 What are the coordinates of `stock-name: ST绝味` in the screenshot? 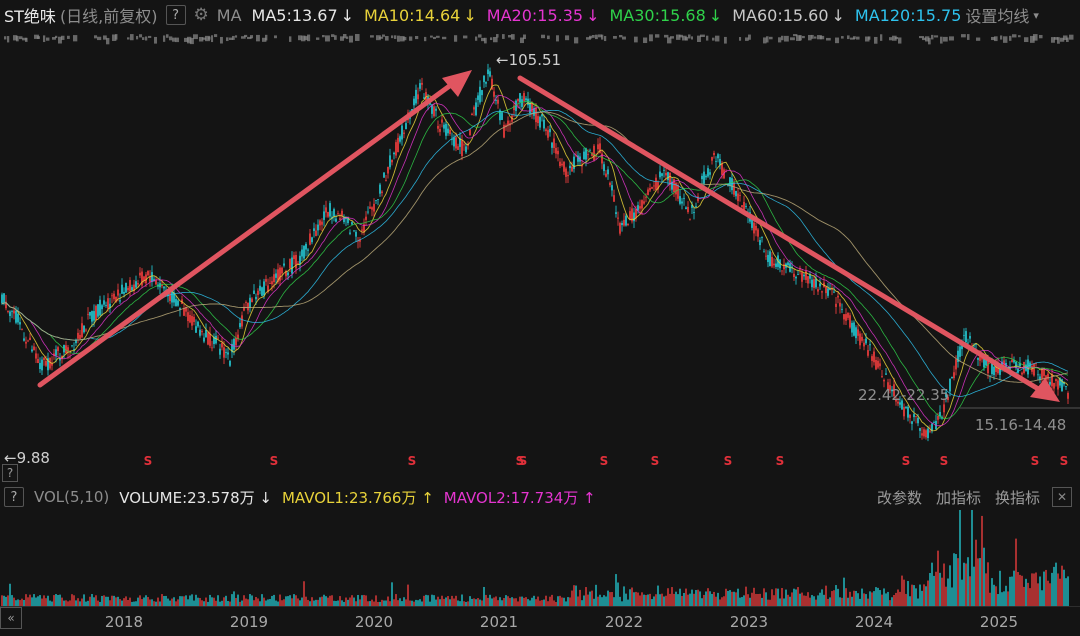 It's located at (30, 16).